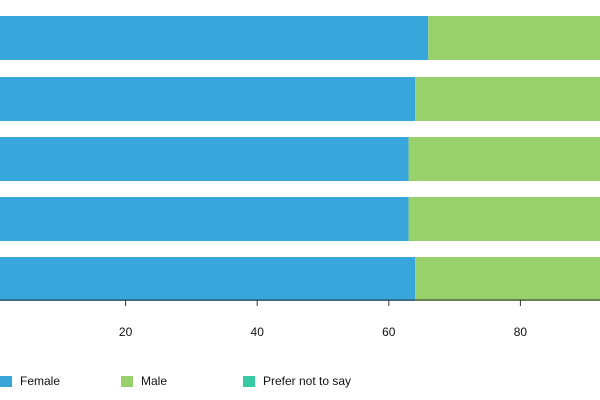 Image resolution: width=600 pixels, height=400 pixels. Describe the element at coordinates (389, 332) in the screenshot. I see `x-tick-label-60: 60` at that location.